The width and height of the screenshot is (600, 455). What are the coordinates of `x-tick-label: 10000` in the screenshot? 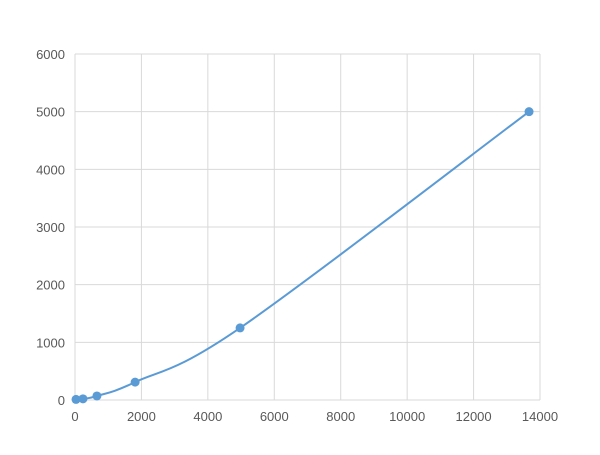 It's located at (407, 416).